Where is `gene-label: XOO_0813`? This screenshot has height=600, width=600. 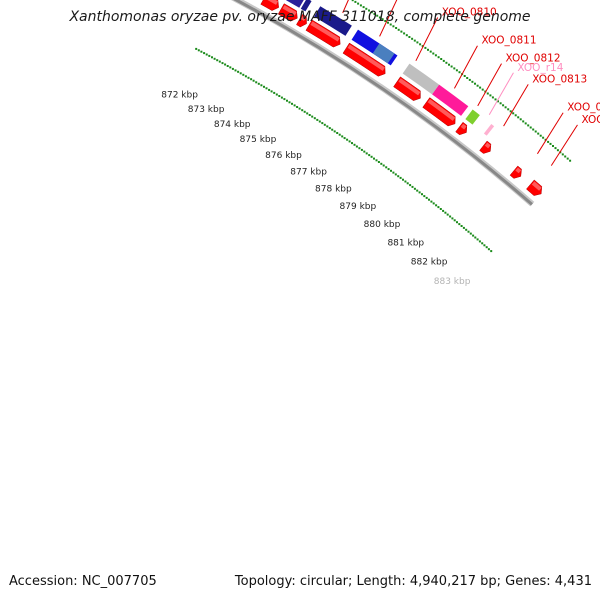
gene-label: XOO_0813 is located at coordinates (559, 79).